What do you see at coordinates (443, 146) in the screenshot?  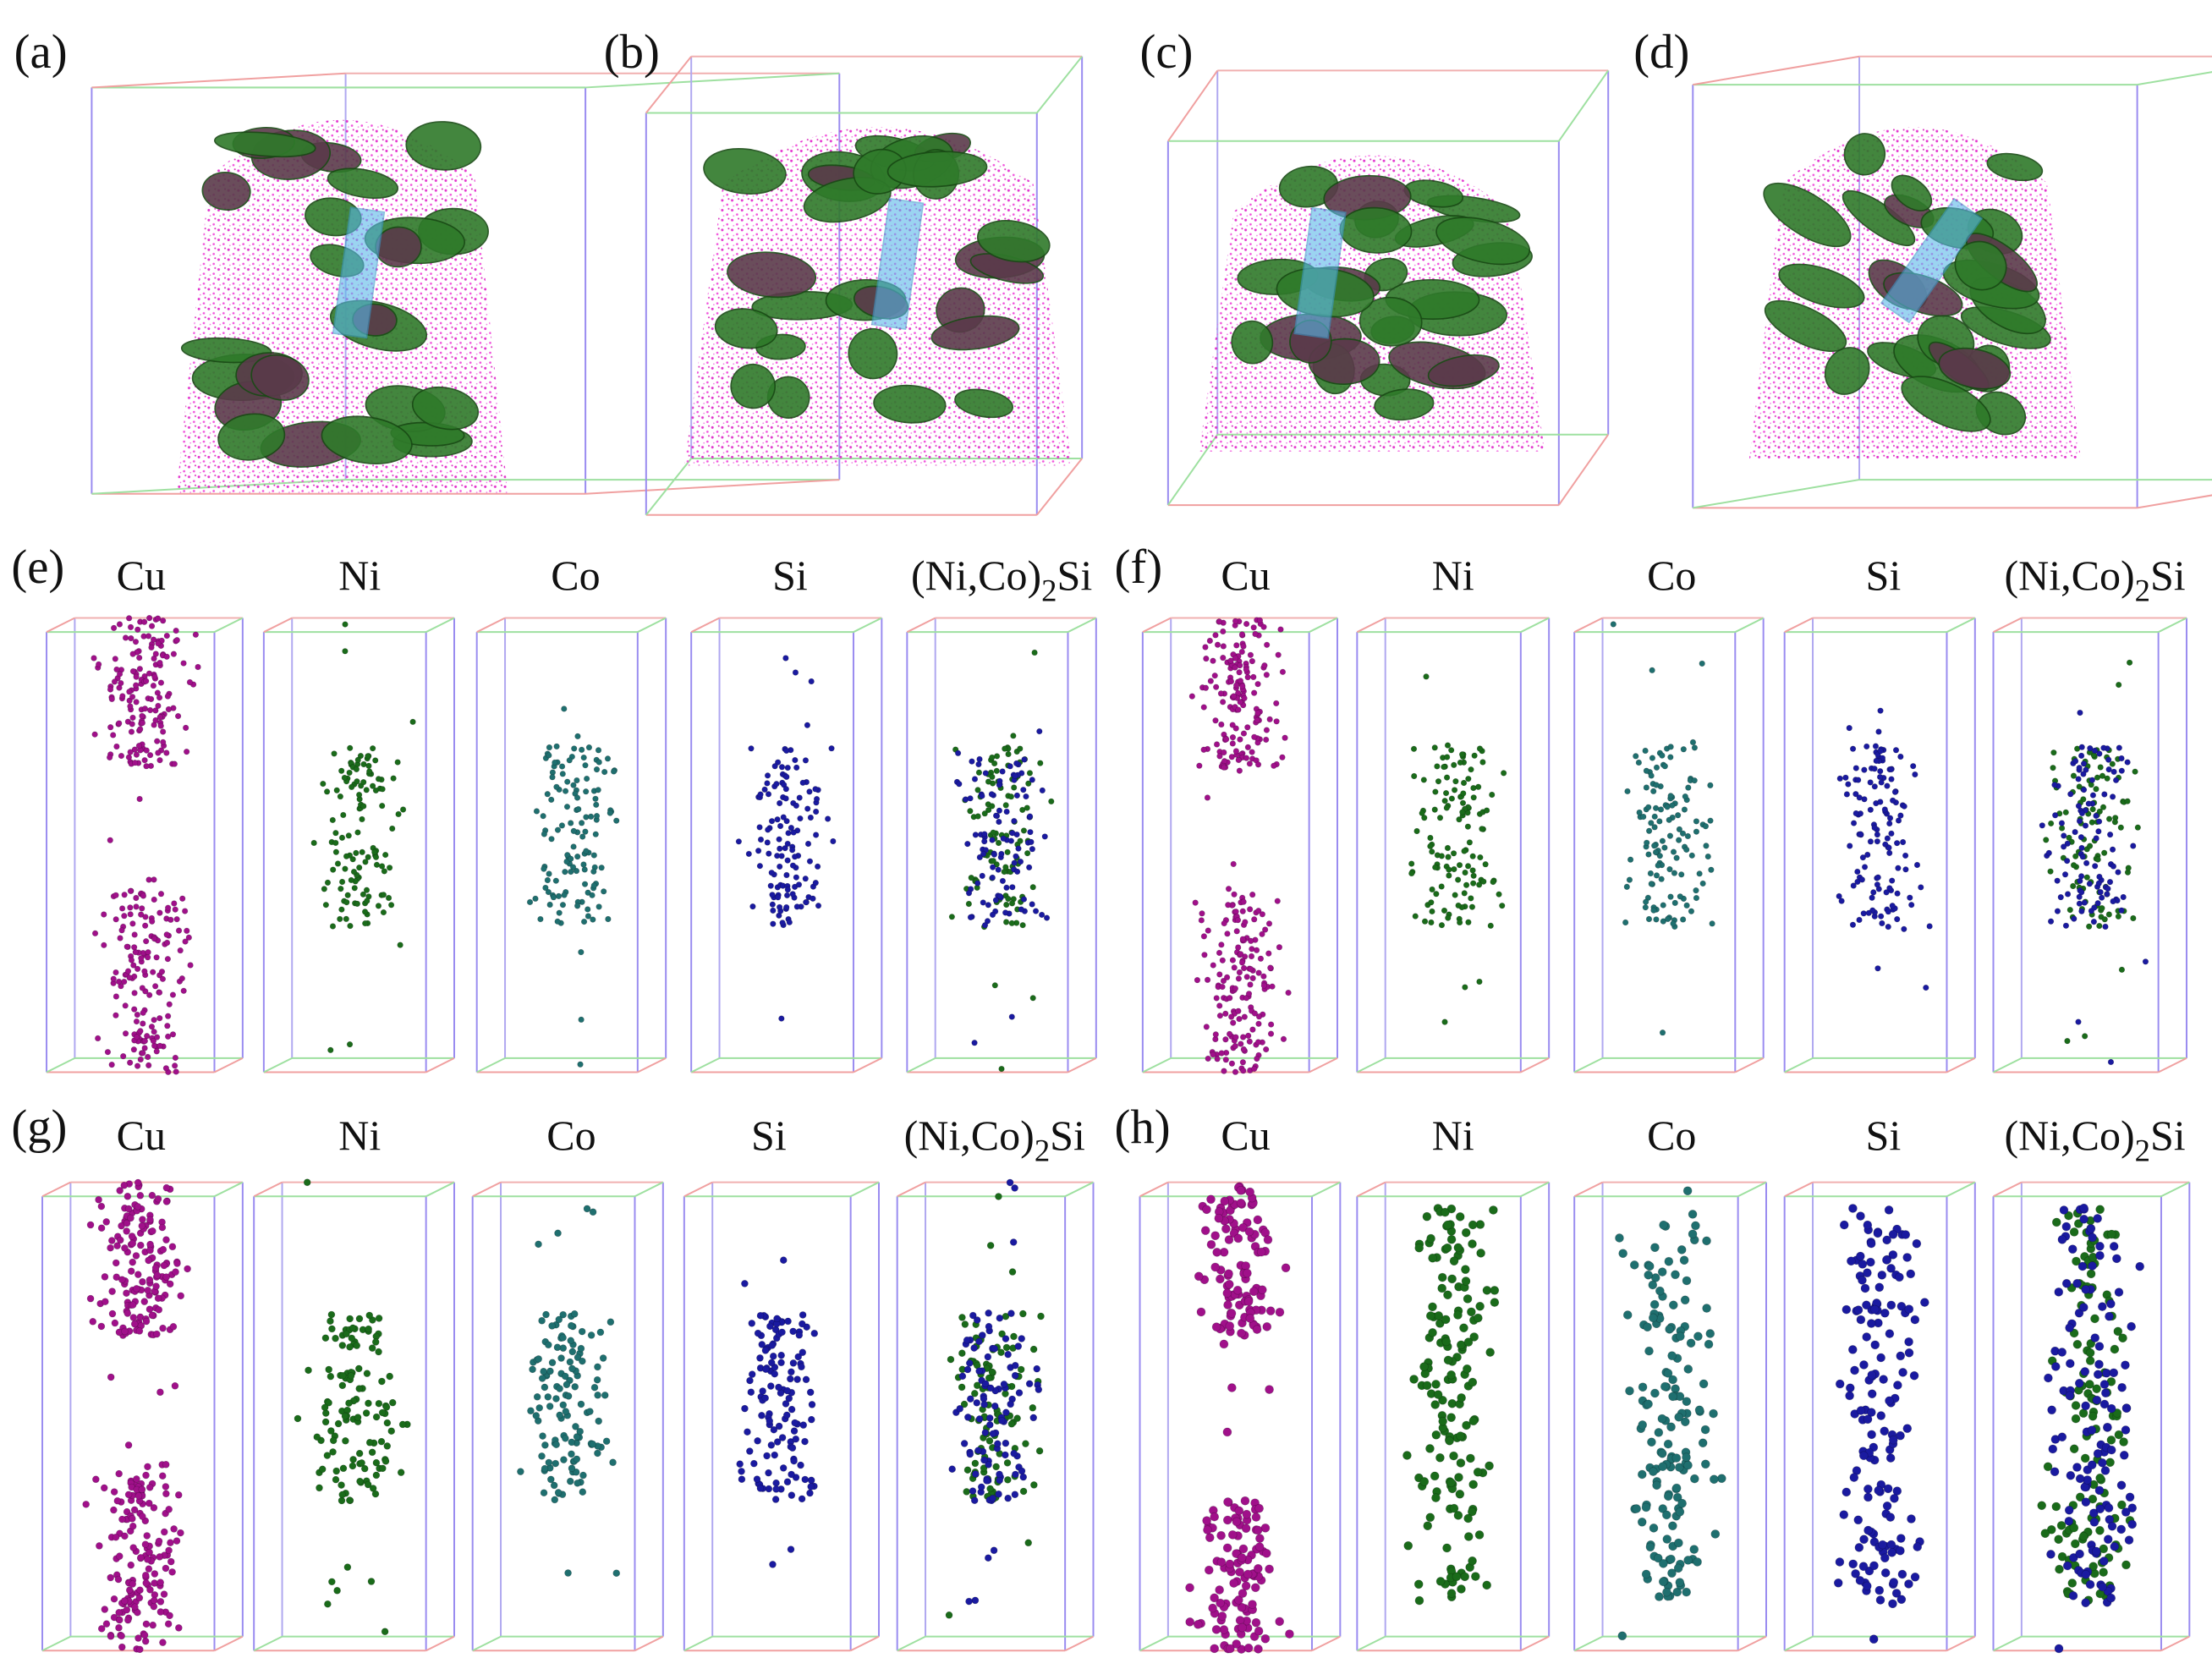 I see `precipitate` at bounding box center [443, 146].